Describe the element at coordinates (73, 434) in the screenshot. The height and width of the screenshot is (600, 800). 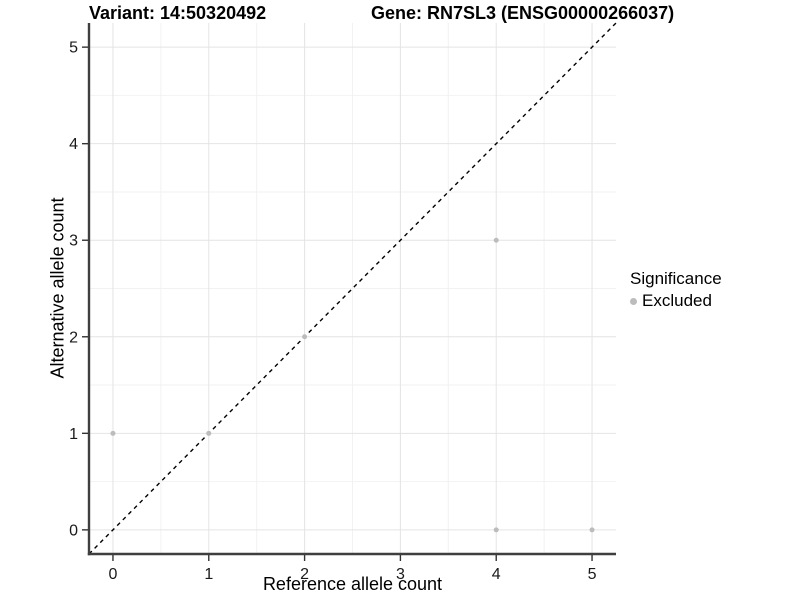
I see `y-tick-label: 1` at that location.